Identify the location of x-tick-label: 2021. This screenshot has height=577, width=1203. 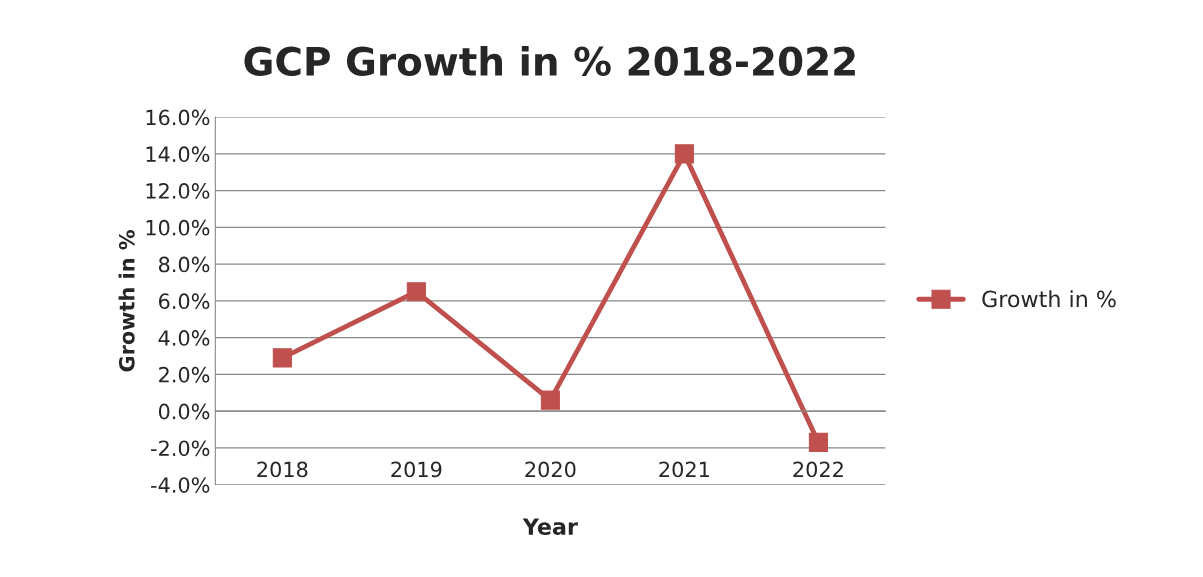
(684, 469).